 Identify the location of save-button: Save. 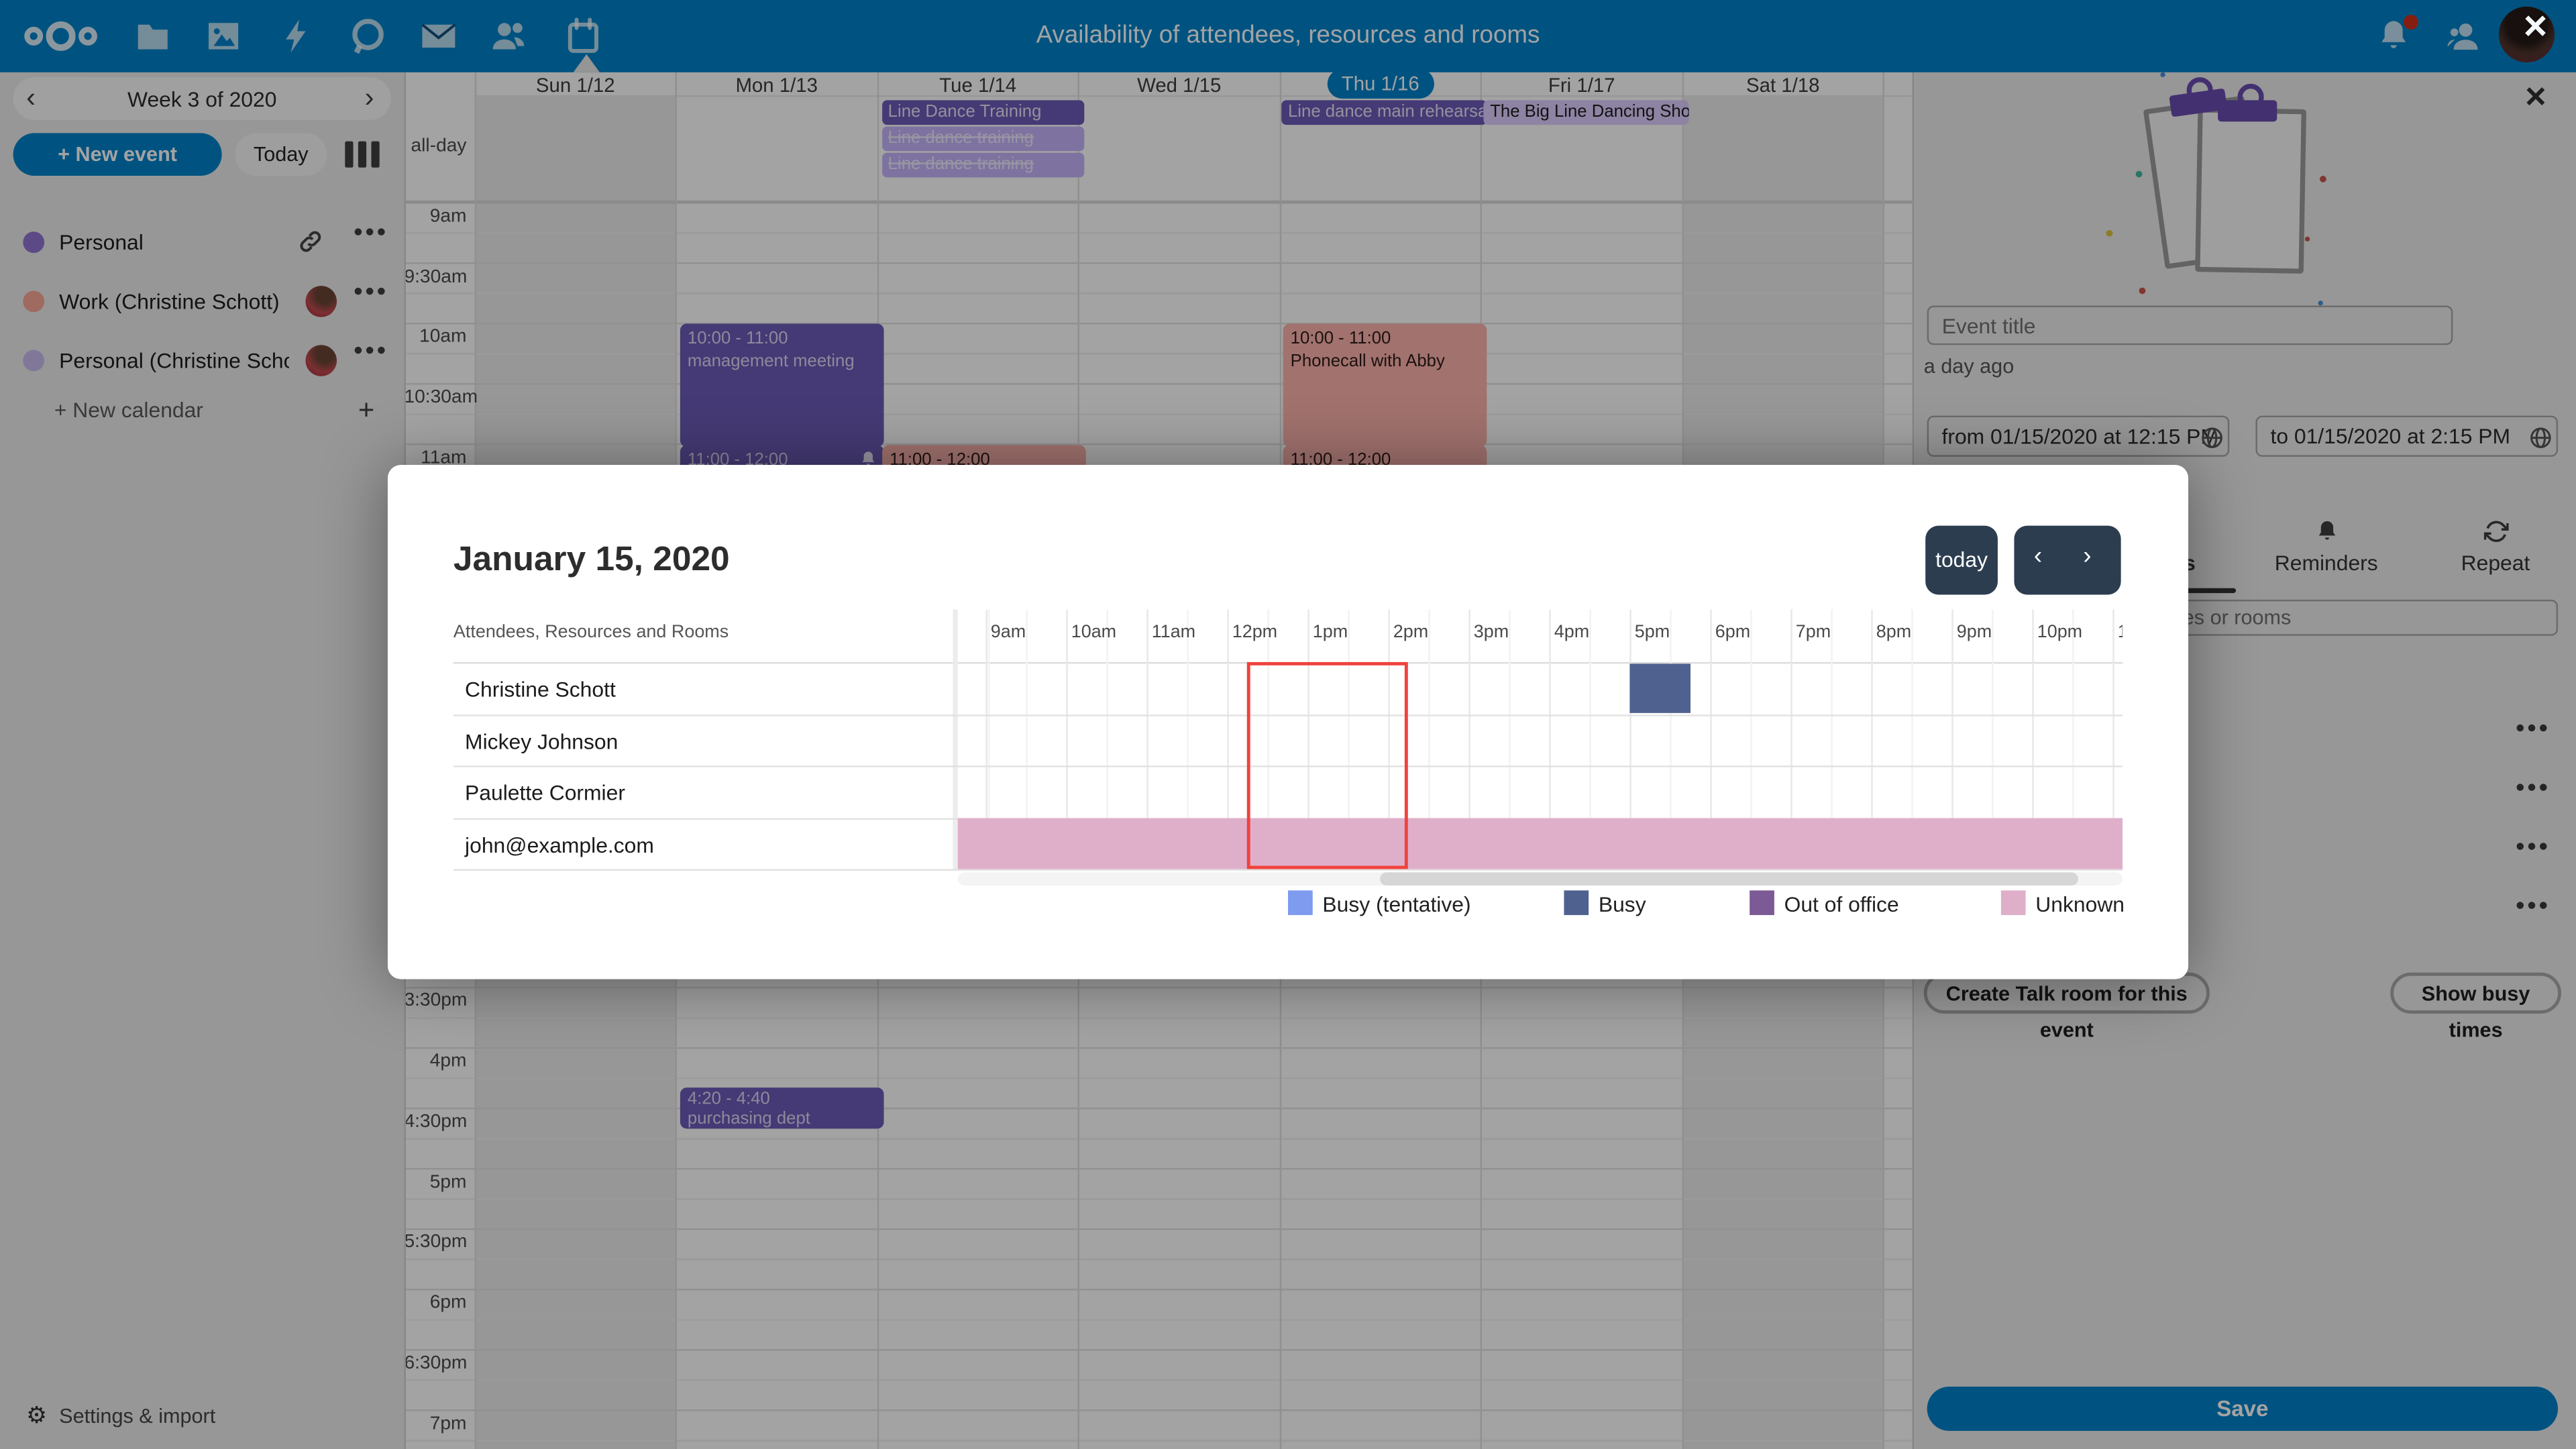
(2243, 1409).